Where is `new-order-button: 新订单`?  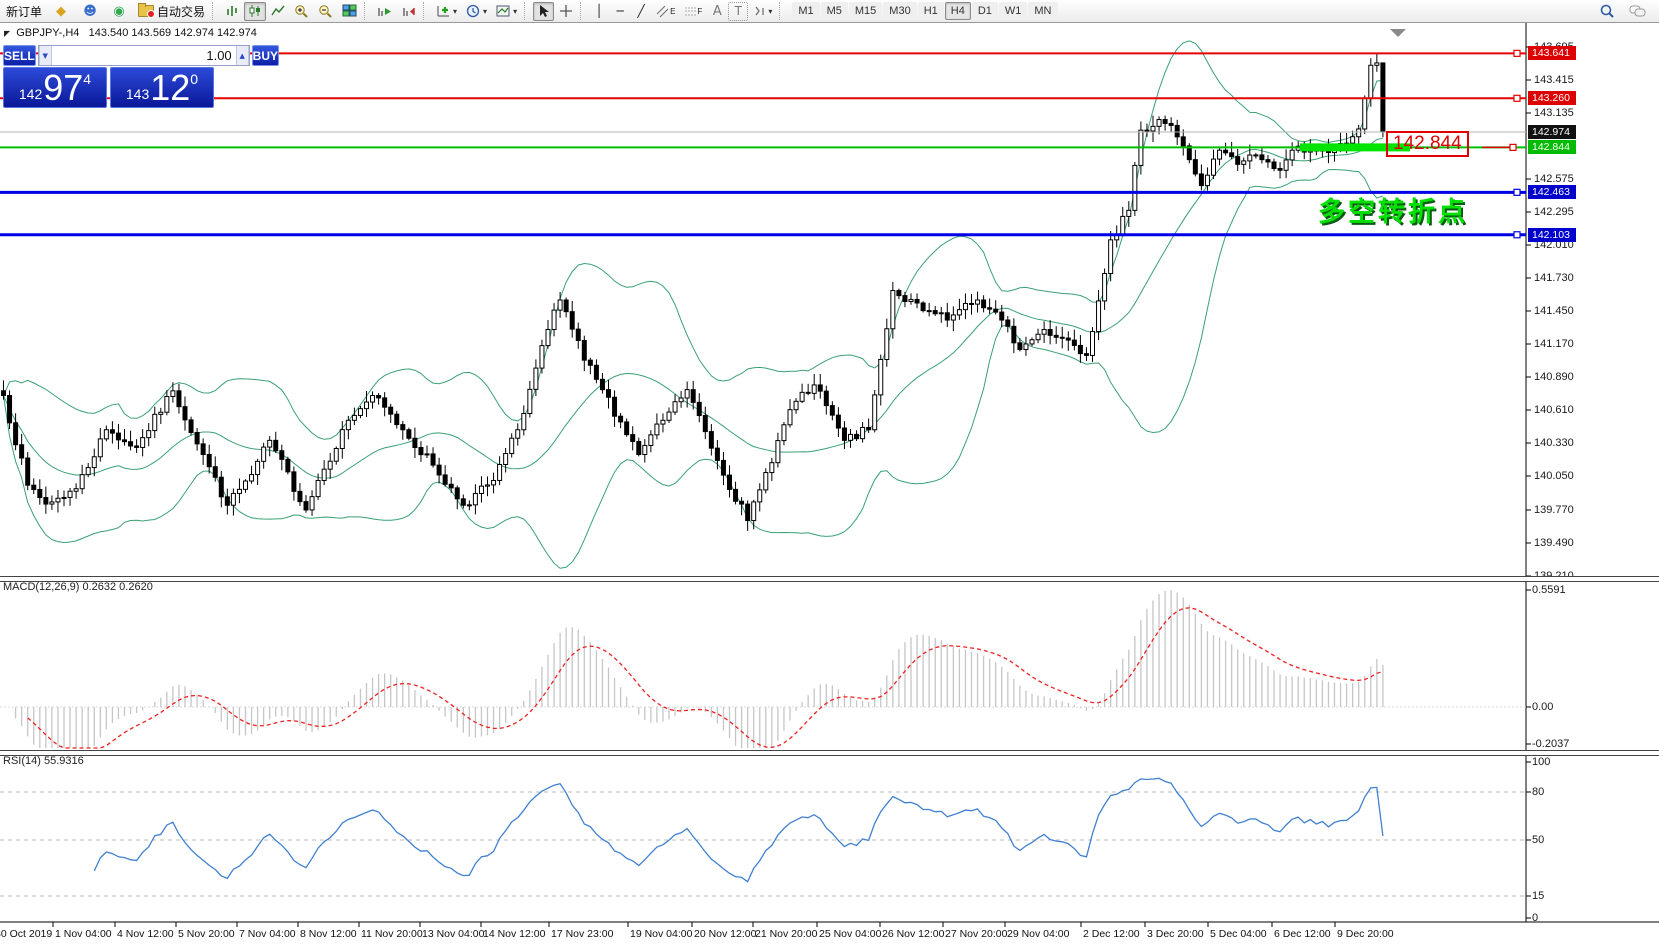 new-order-button: 新订单 is located at coordinates (24, 11).